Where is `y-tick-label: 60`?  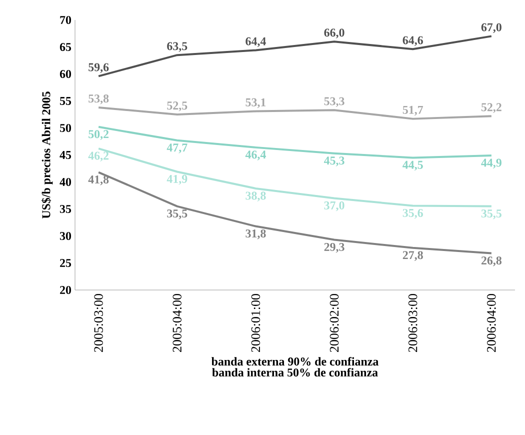 y-tick-label: 60 is located at coordinates (66, 74).